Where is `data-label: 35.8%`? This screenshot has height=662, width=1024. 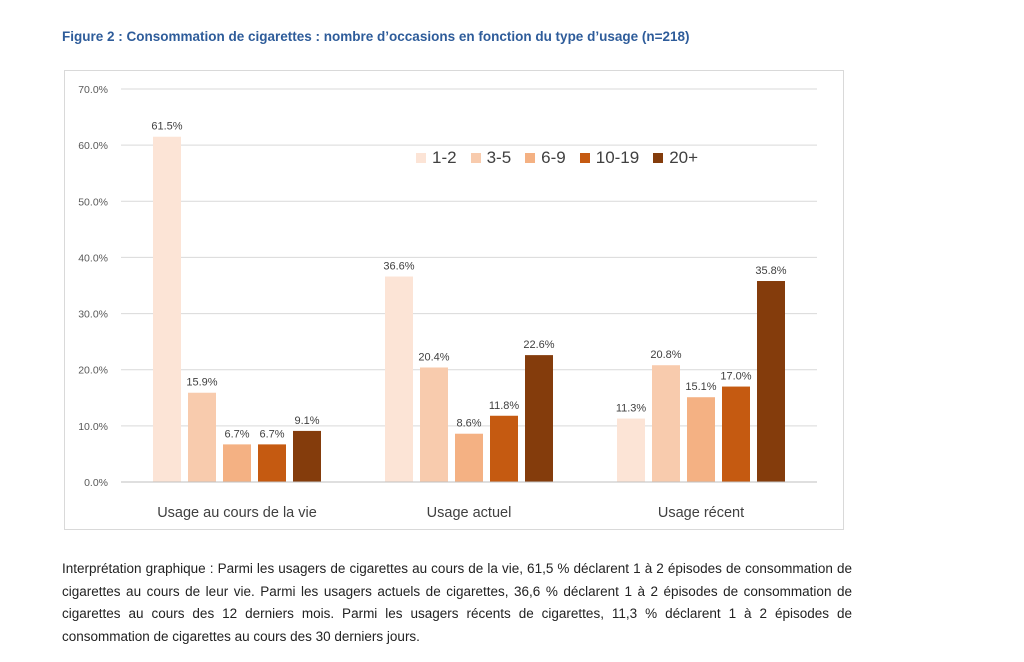 data-label: 35.8% is located at coordinates (770, 271).